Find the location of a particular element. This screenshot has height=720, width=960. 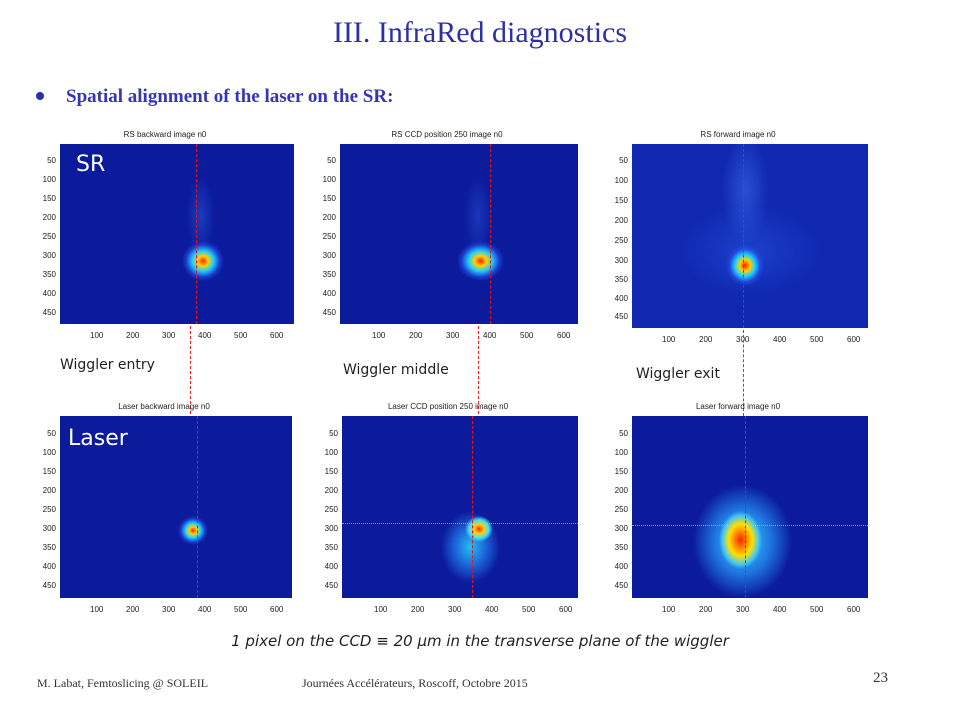

caption-wiggler-entry: Wiggler entry is located at coordinates (107, 365).